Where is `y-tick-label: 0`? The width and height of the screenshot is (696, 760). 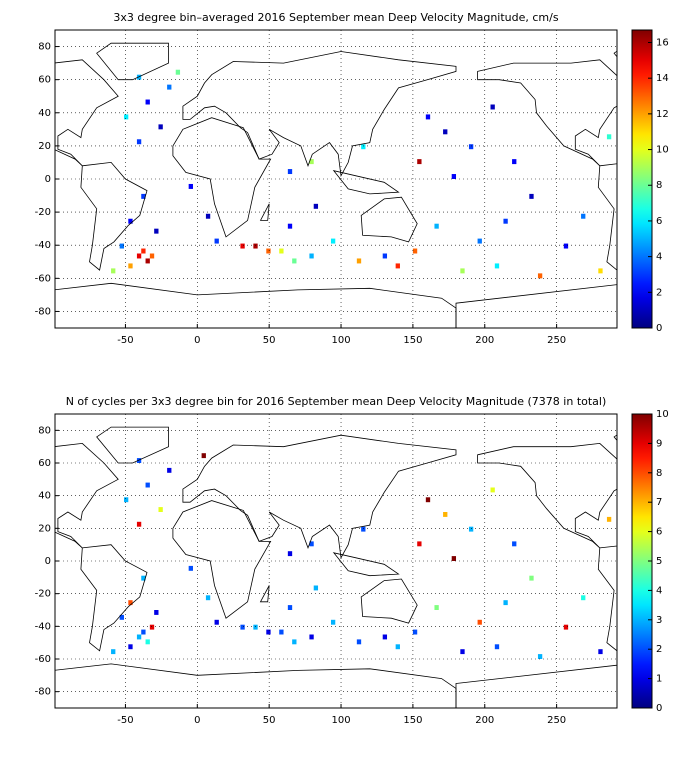
y-tick-label: 0 is located at coordinates (48, 179).